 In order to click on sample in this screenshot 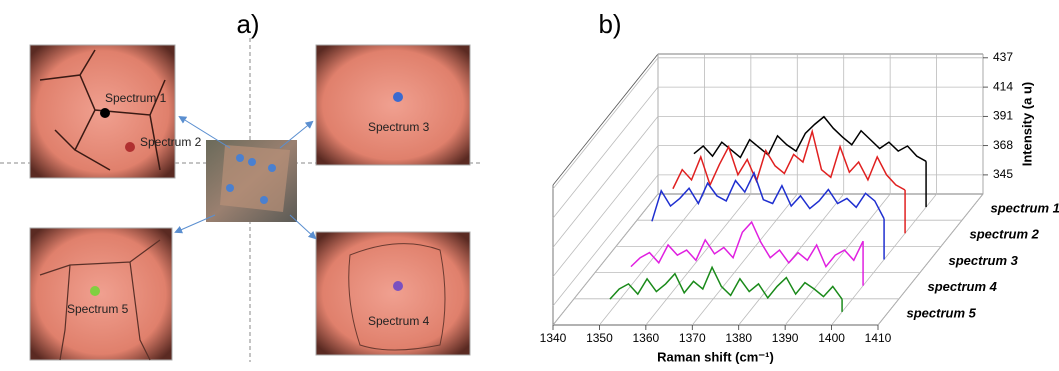, I will do `click(255, 178)`.